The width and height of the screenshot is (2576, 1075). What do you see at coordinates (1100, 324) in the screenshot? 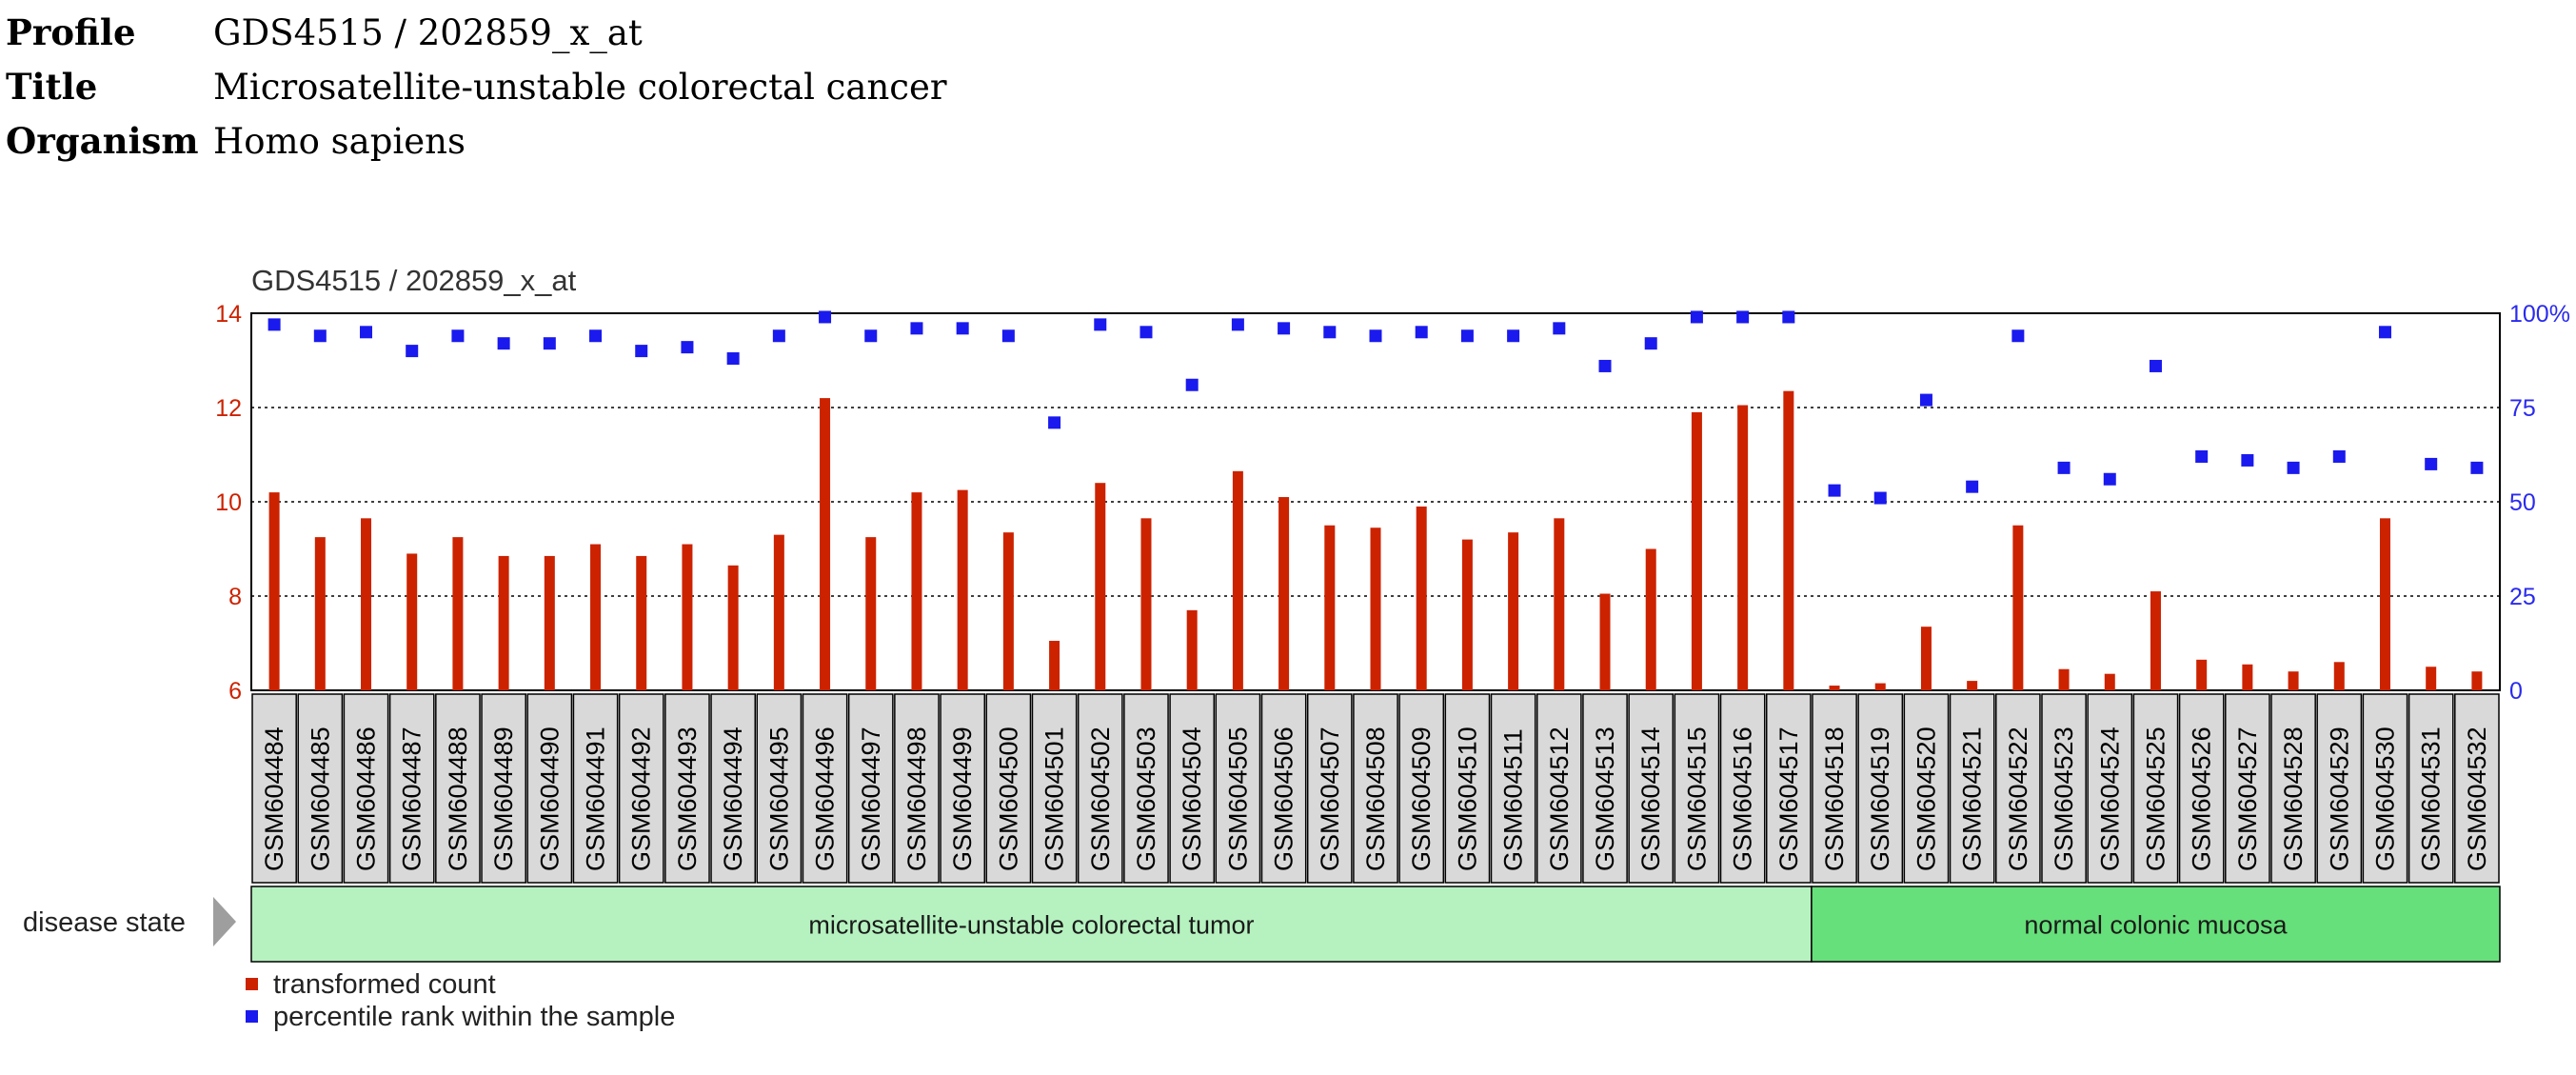
I see `rank-point-GSM604502` at bounding box center [1100, 324].